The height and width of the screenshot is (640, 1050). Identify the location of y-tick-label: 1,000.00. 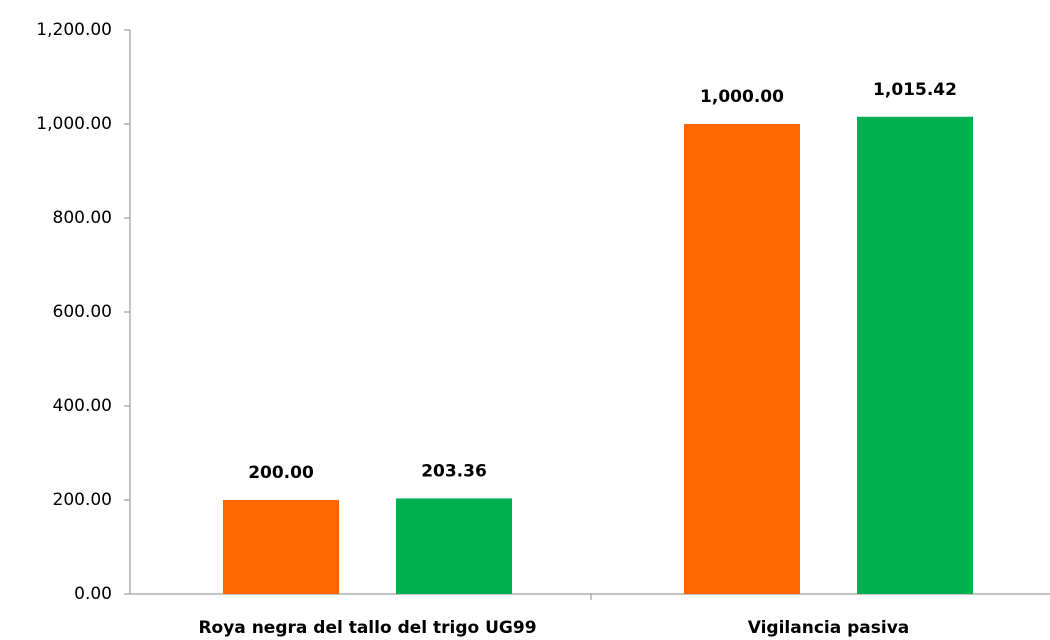
(74, 124).